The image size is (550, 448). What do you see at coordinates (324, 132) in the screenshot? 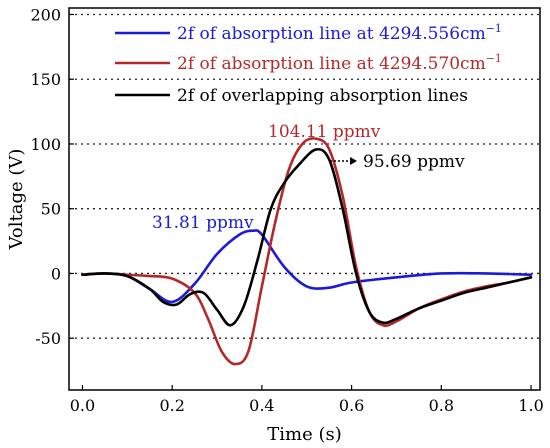
I see `peak-annotation-red: 104.11 ppmv` at bounding box center [324, 132].